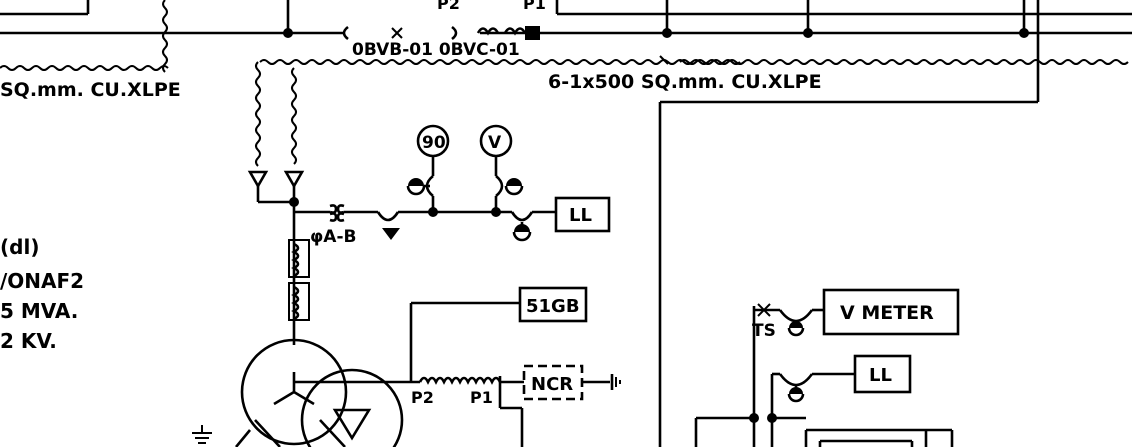  Describe the element at coordinates (298, 343) in the screenshot. I see `transformer-column` at that location.